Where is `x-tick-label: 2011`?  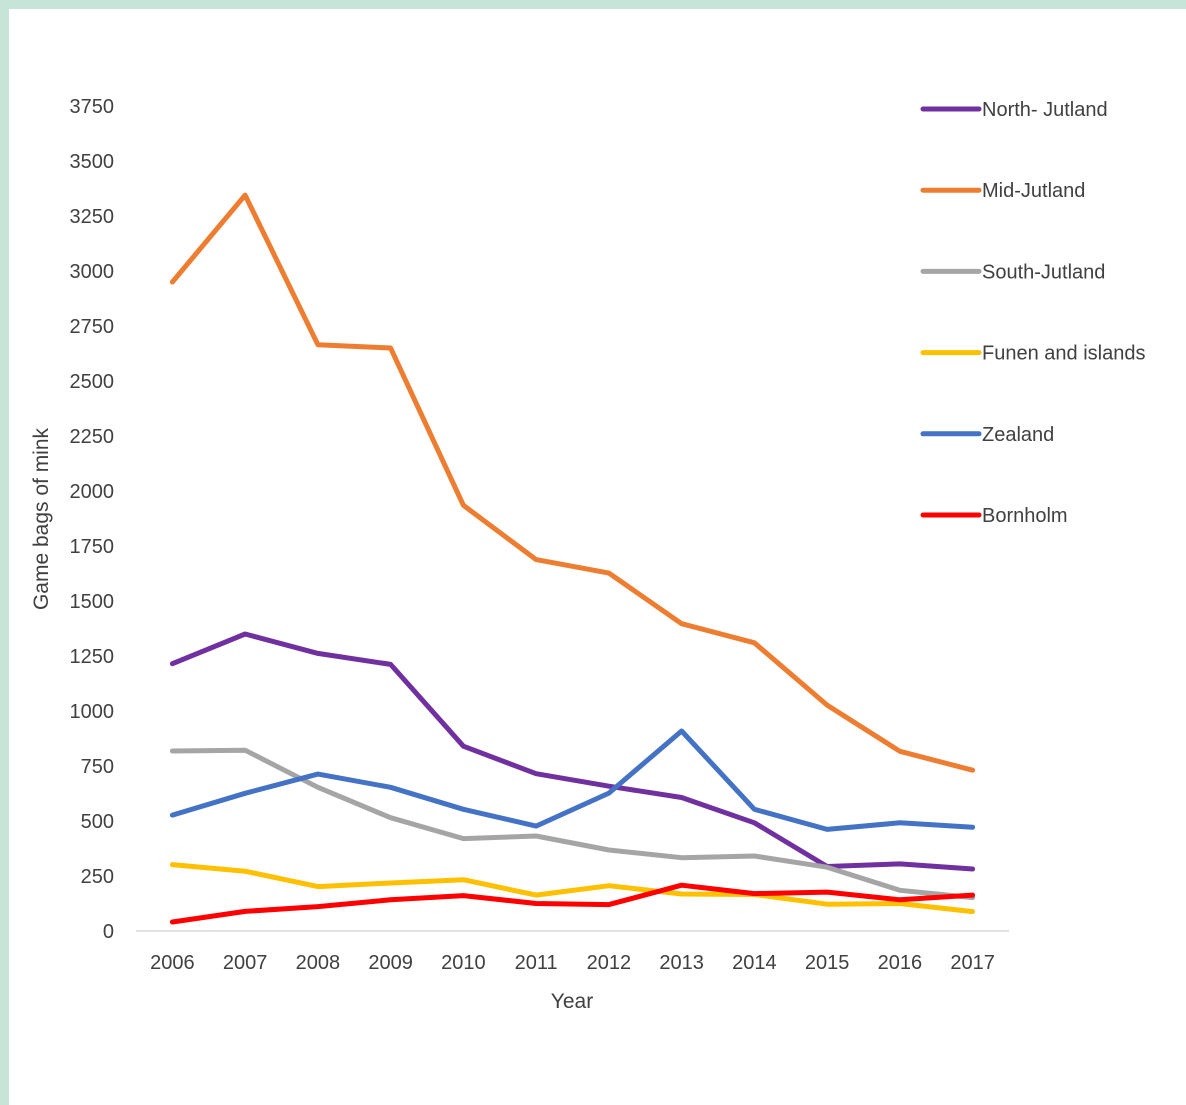 x-tick-label: 2011 is located at coordinates (536, 963).